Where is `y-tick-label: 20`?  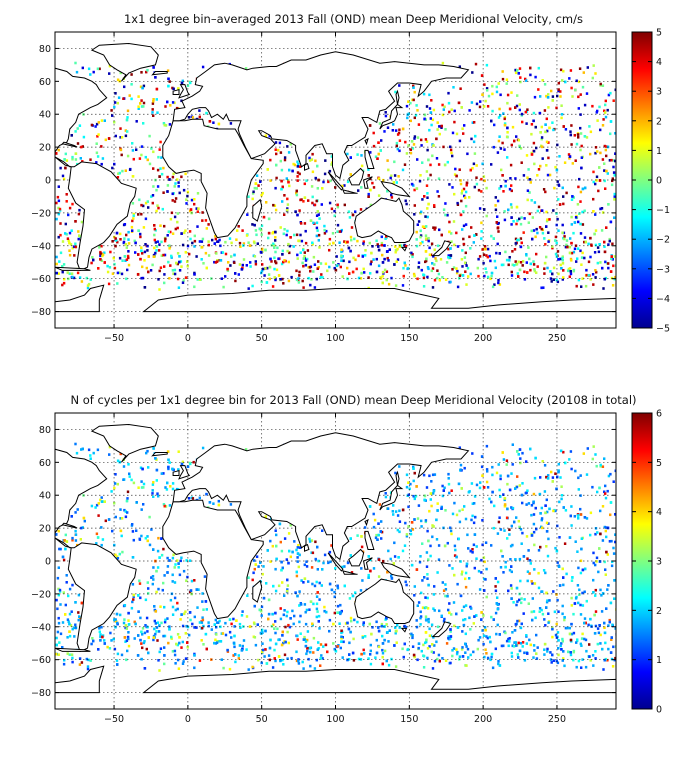
y-tick-label: 20 is located at coordinates (45, 529).